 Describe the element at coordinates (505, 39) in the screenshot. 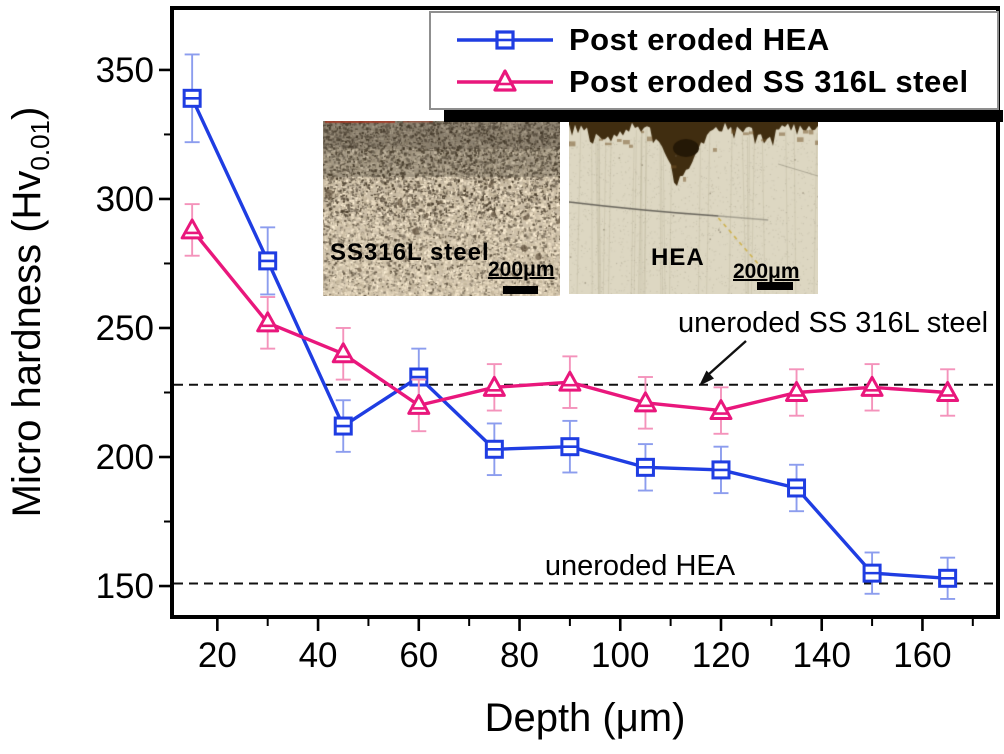

I see `legend-sample-line-square-icon` at that location.